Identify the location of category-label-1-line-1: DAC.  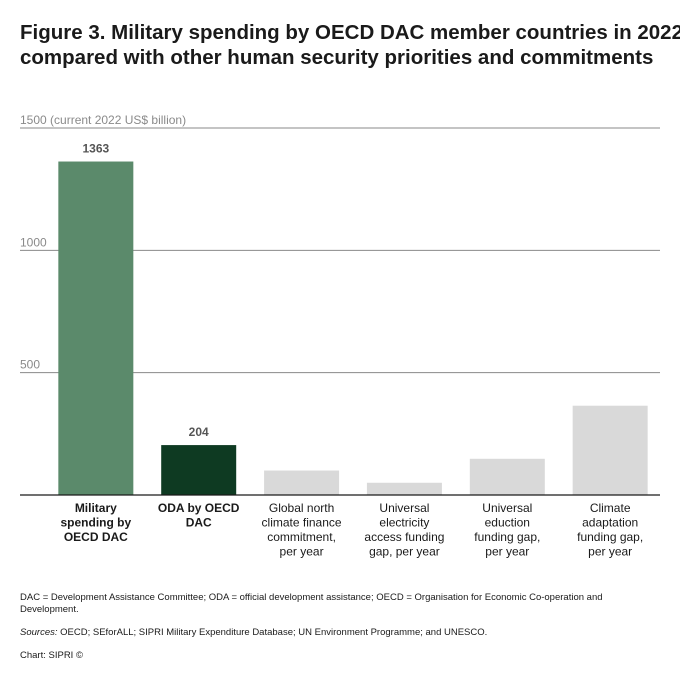
(199, 523).